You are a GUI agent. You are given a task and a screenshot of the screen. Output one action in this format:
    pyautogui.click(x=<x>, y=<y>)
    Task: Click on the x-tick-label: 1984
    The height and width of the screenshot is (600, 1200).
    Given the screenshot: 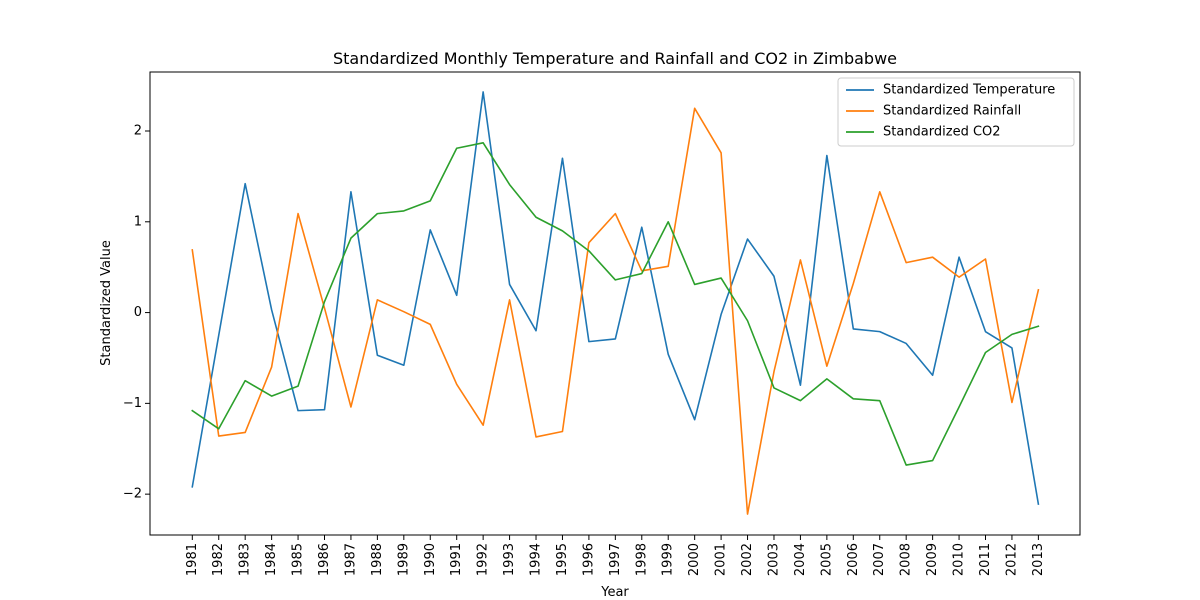 What is the action you would take?
    pyautogui.click(x=271, y=559)
    